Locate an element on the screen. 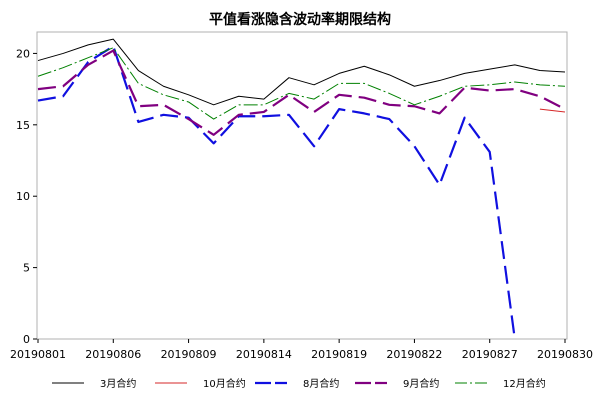  y-tick-label: 5 is located at coordinates (26, 268).